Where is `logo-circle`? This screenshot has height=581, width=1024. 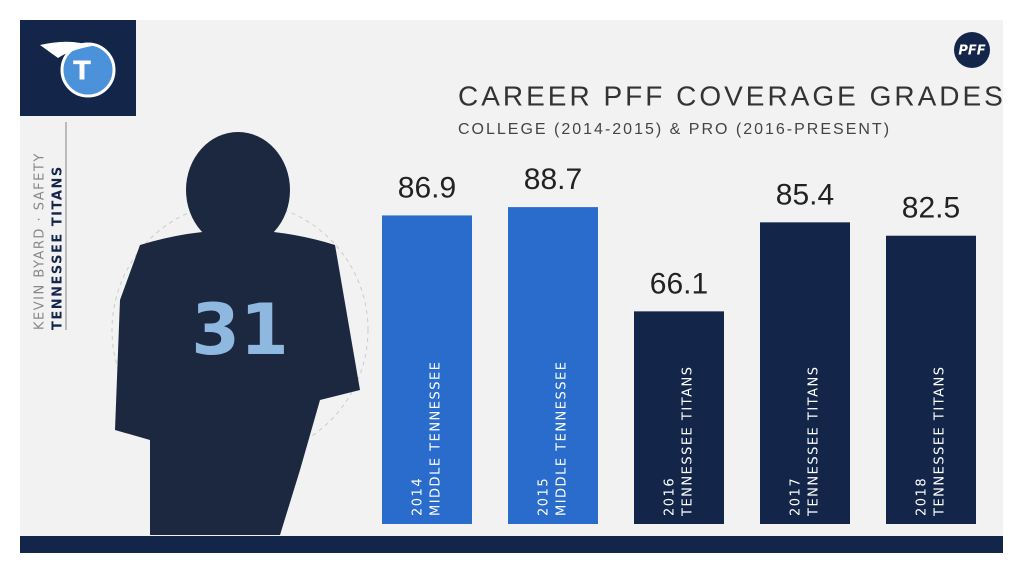 logo-circle is located at coordinates (88, 70).